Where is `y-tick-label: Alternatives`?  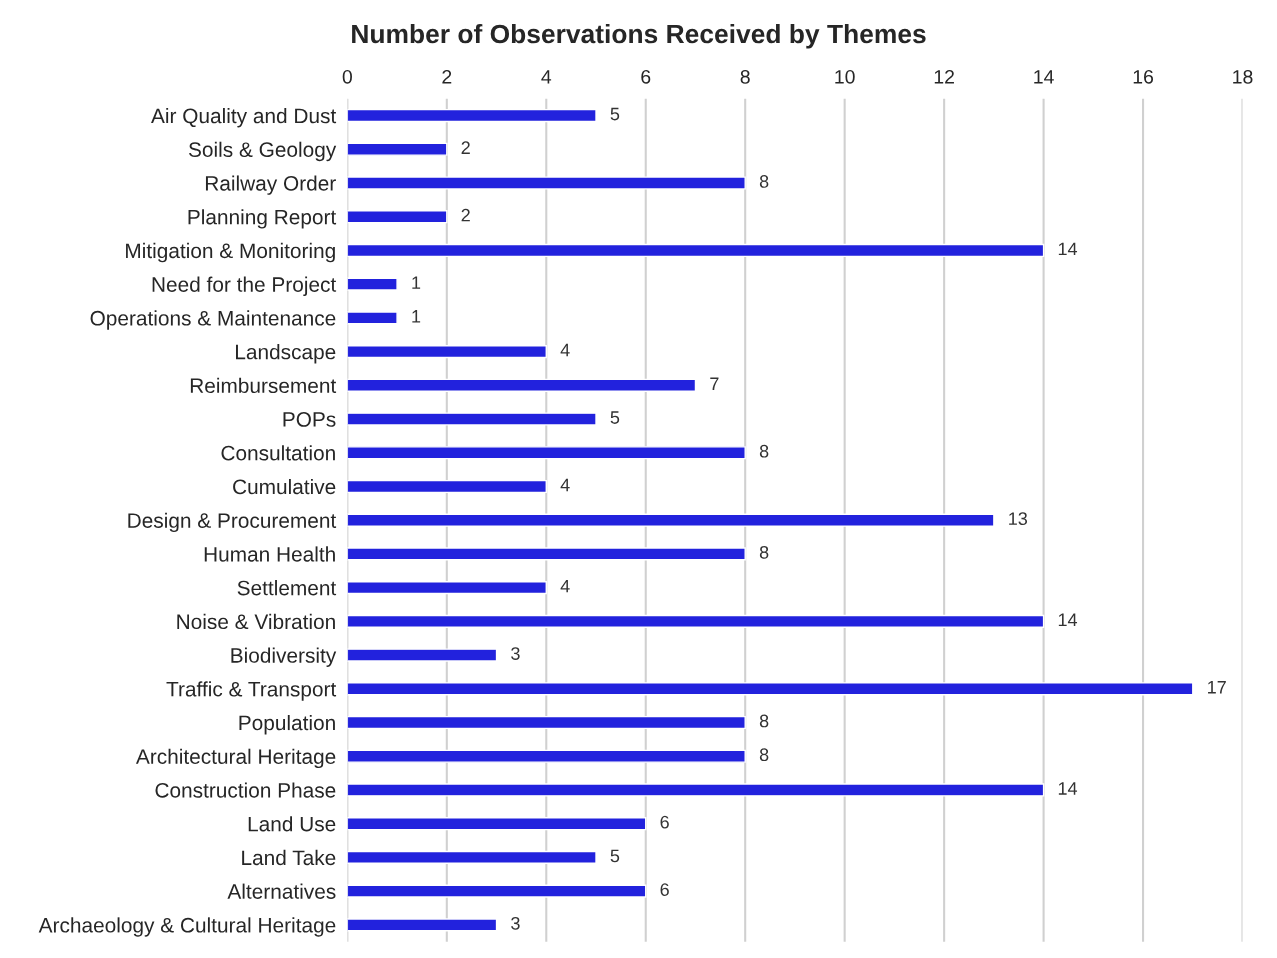
y-tick-label: Alternatives is located at coordinates (281, 891).